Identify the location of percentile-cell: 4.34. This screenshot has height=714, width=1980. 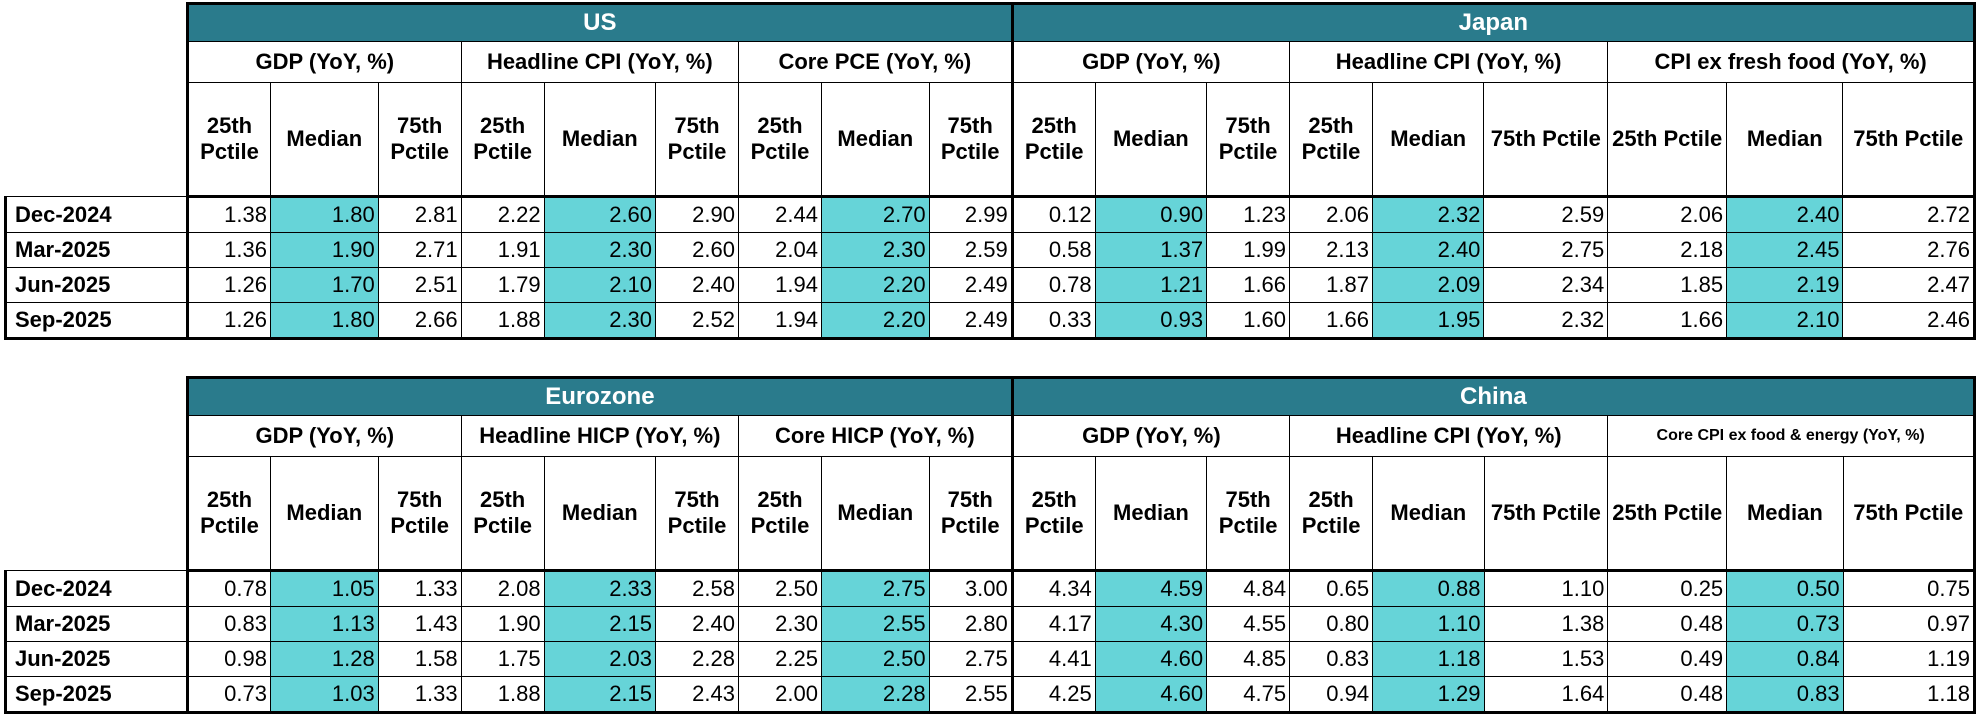
(1053, 588).